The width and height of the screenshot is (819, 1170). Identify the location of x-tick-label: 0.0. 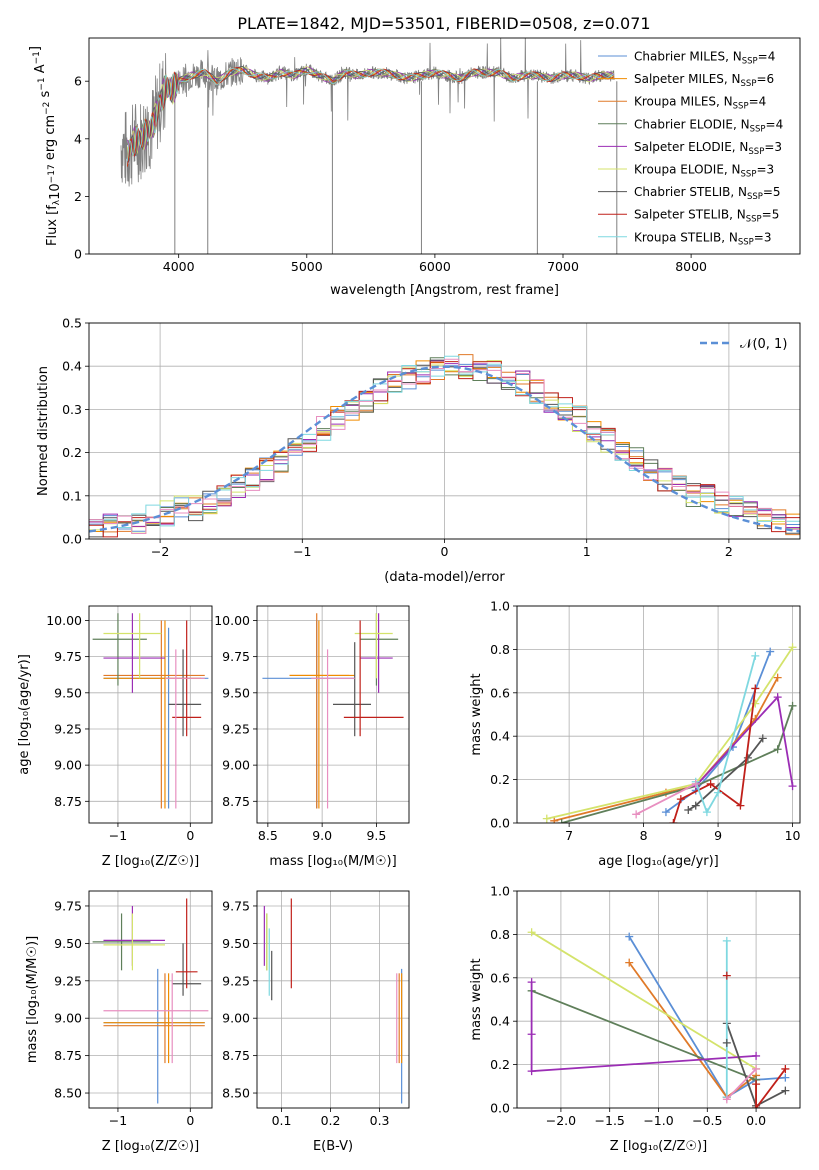
(756, 1120).